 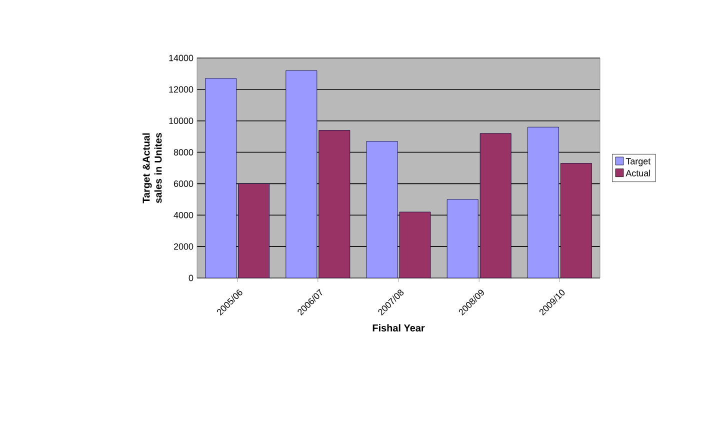 What do you see at coordinates (181, 121) in the screenshot?
I see `y-tick-label: 10000` at bounding box center [181, 121].